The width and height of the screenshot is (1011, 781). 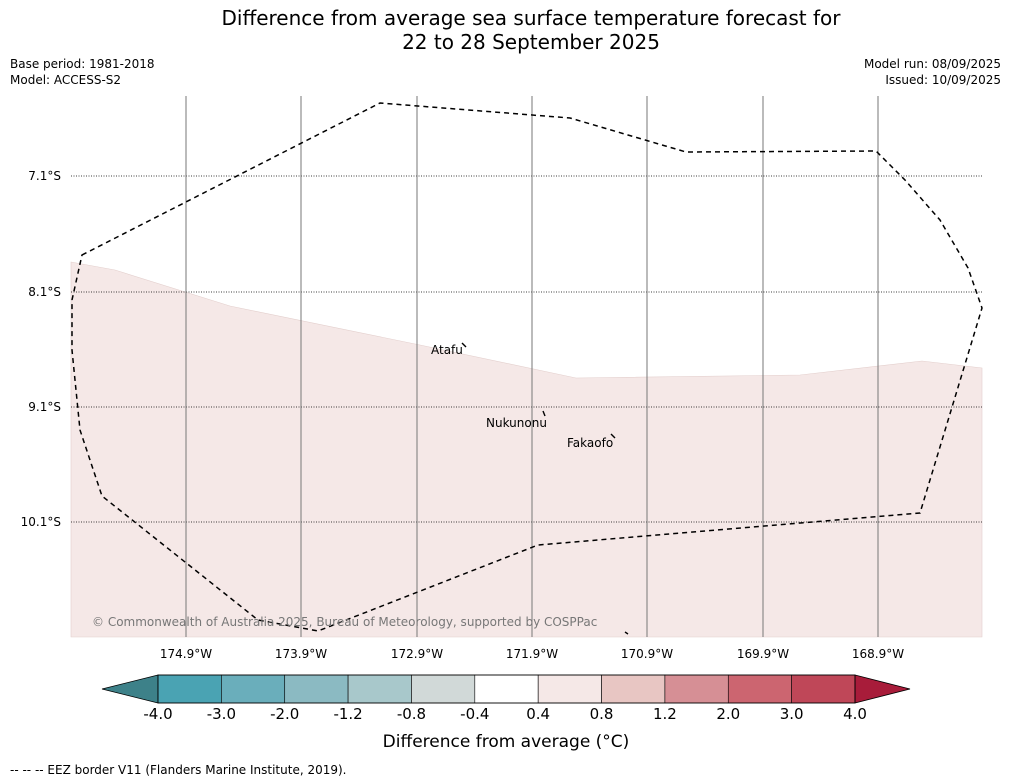 What do you see at coordinates (855, 714) in the screenshot?
I see `colorbar-tick-label: 4.0` at bounding box center [855, 714].